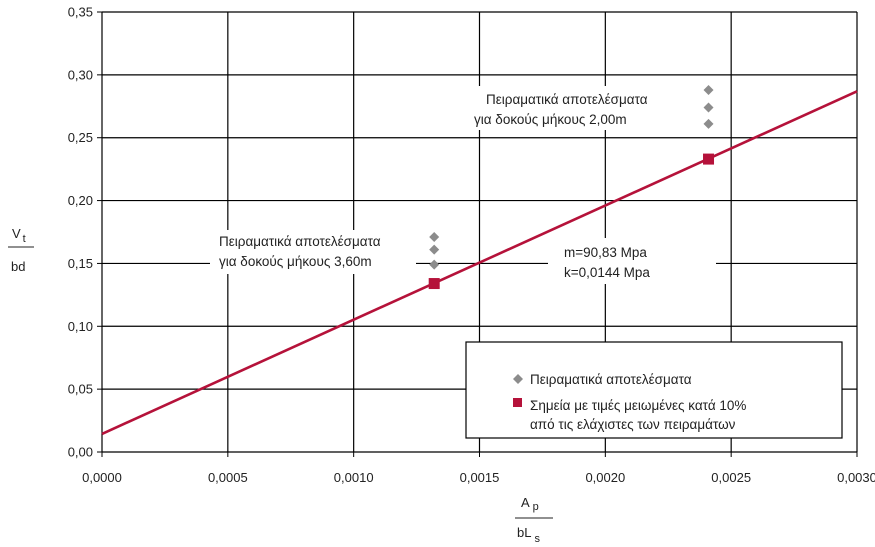 The height and width of the screenshot is (547, 875). Describe the element at coordinates (611, 379) in the screenshot. I see `legend-item-experimental: Πειραματικά αποτελέσματα` at that location.